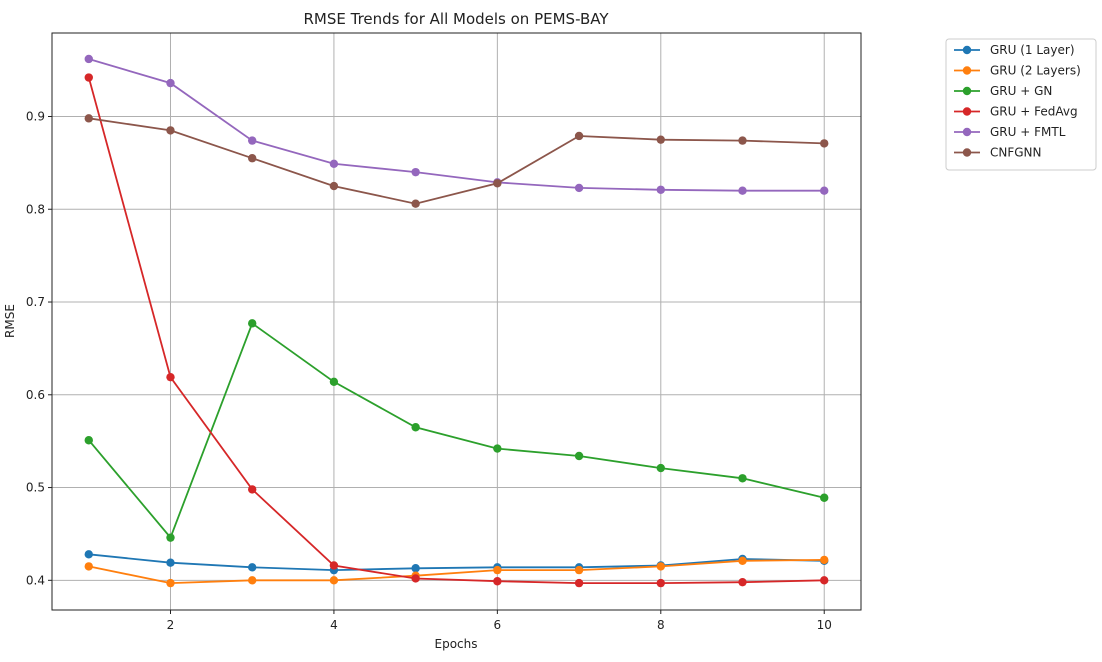  I want to click on series-gru-fmtl, so click(456, 124).